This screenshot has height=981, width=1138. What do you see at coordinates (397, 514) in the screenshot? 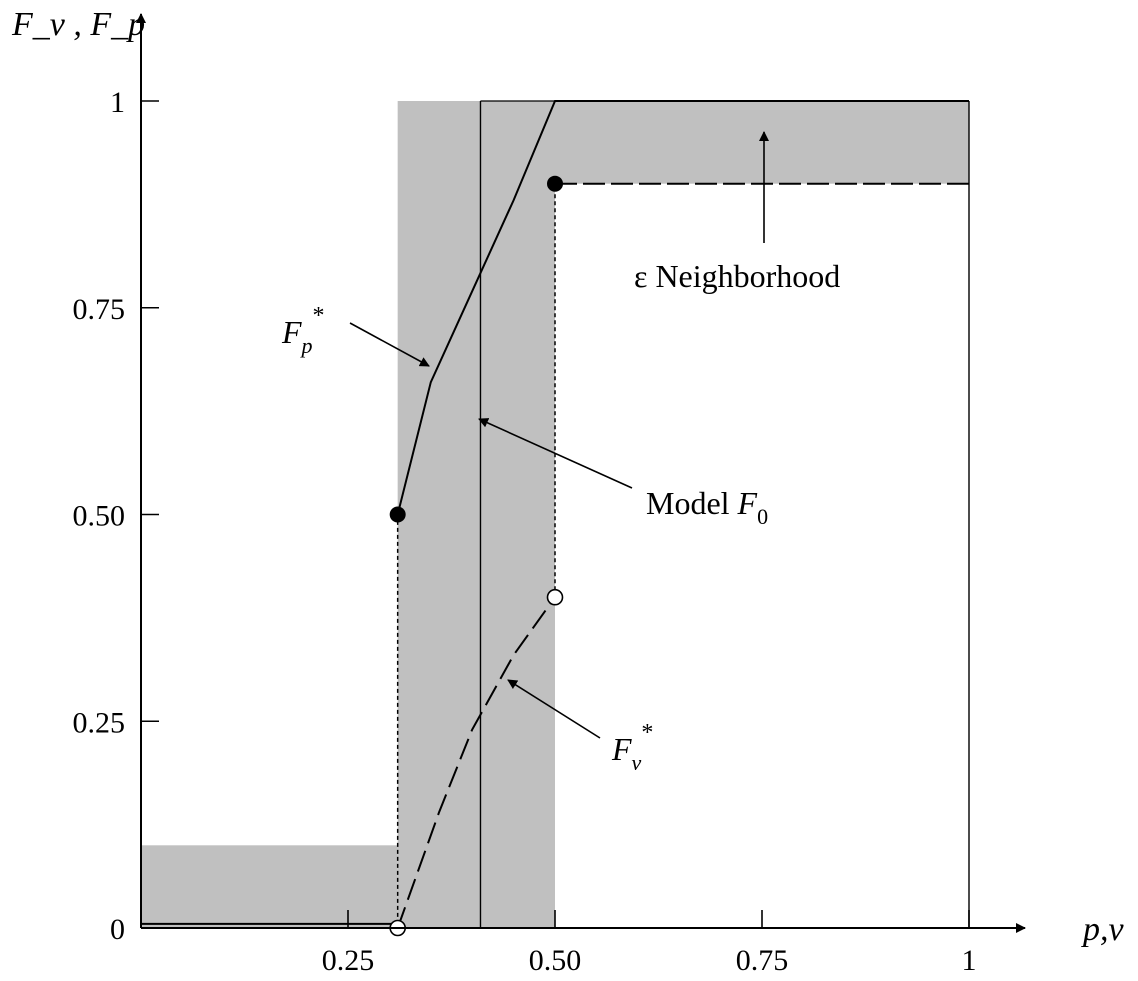
I see `fp-star-filled-point` at bounding box center [397, 514].